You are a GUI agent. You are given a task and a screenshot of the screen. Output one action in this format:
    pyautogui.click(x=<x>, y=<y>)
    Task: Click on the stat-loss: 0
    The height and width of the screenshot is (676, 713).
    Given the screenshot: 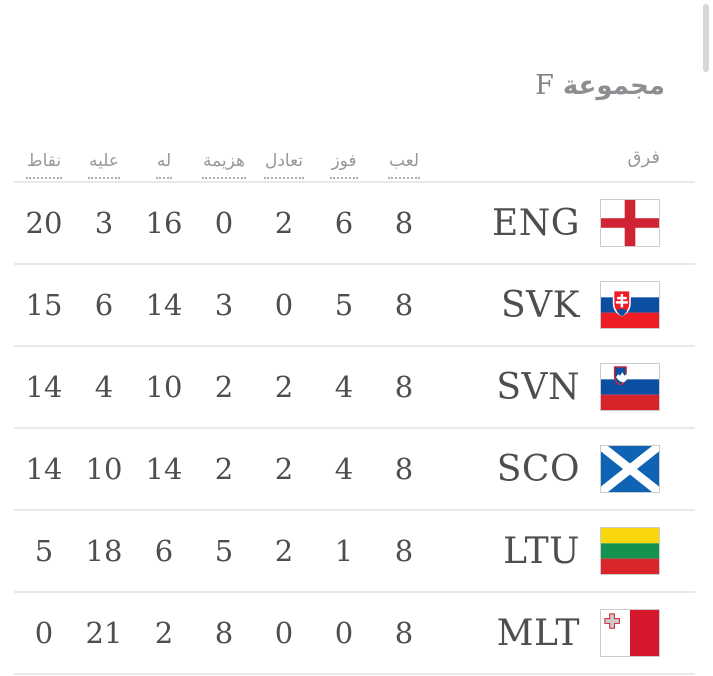 What is the action you would take?
    pyautogui.click(x=224, y=223)
    